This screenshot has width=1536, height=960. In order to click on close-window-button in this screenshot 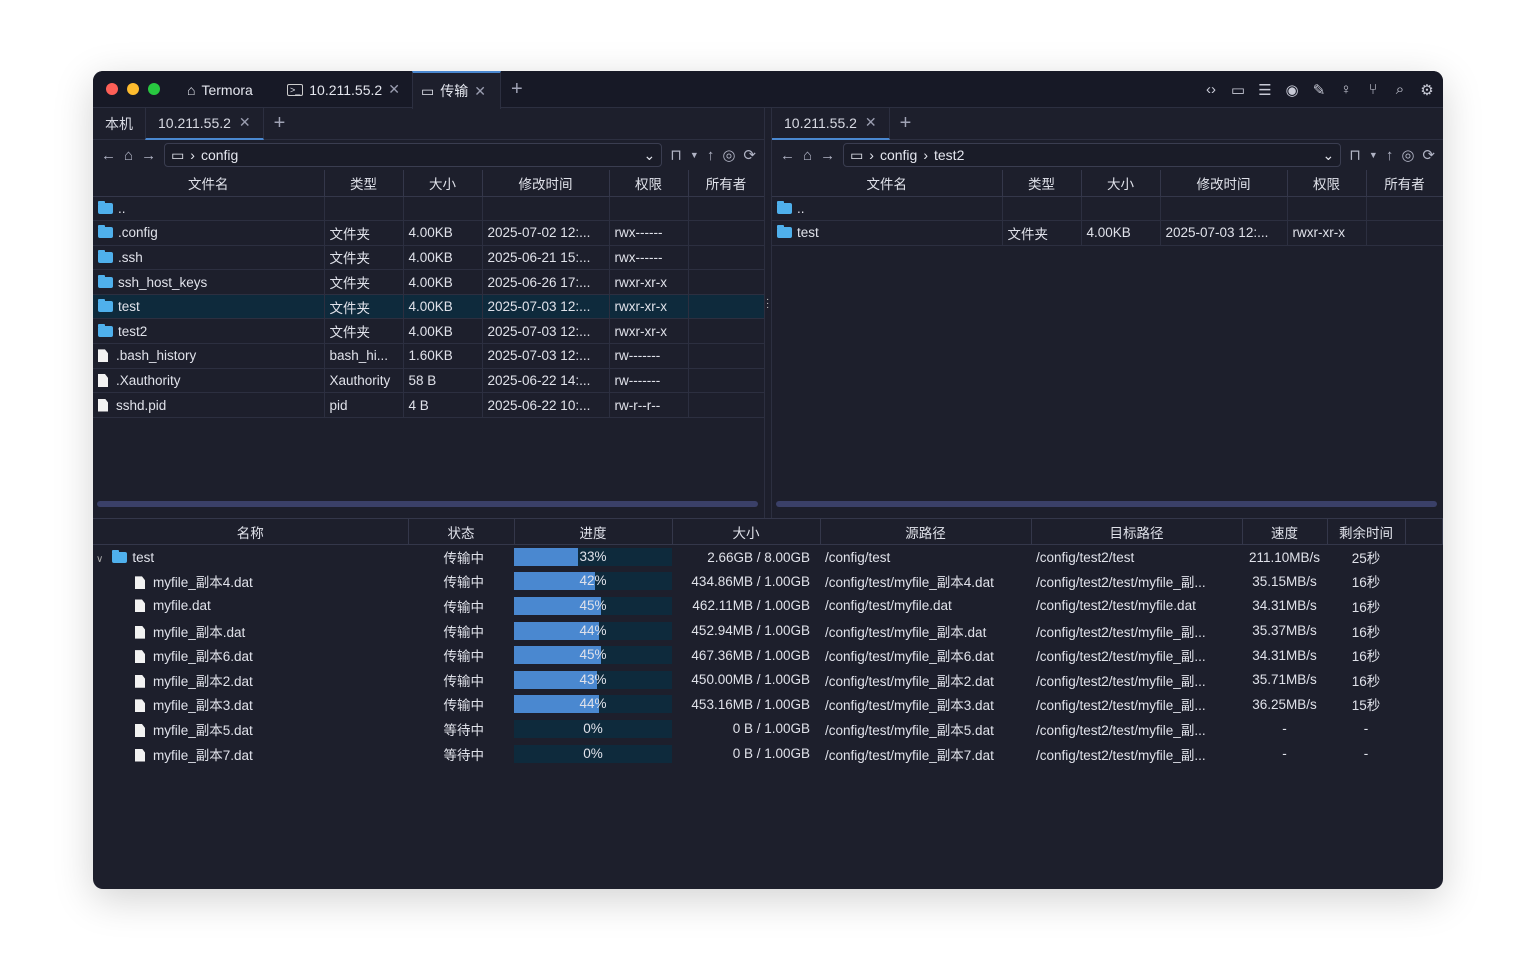, I will do `click(112, 89)`.